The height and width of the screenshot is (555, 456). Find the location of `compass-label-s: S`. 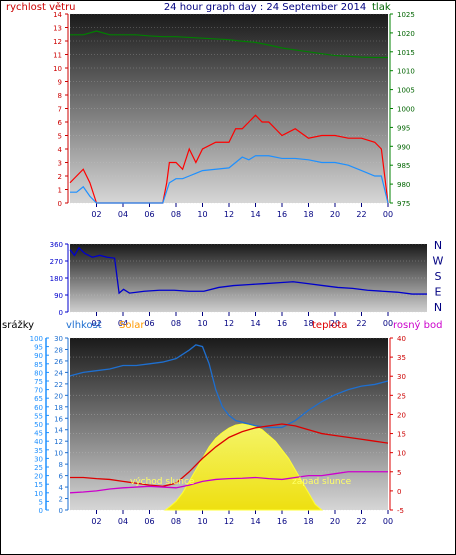

compass-label-s: S is located at coordinates (438, 276).